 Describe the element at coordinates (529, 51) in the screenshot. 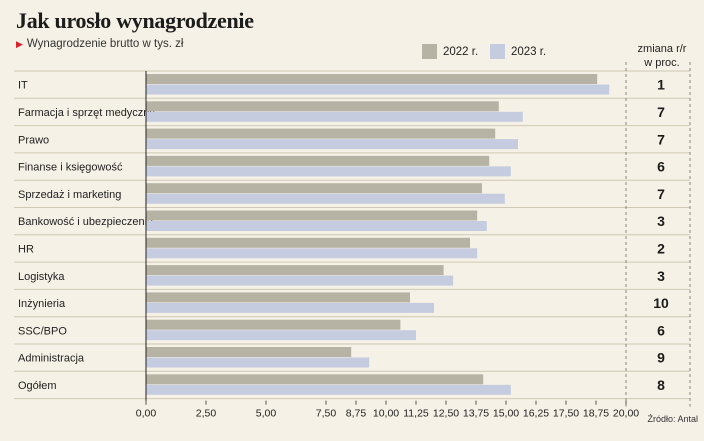

I see `legend-label-2023: 2023 r.` at that location.